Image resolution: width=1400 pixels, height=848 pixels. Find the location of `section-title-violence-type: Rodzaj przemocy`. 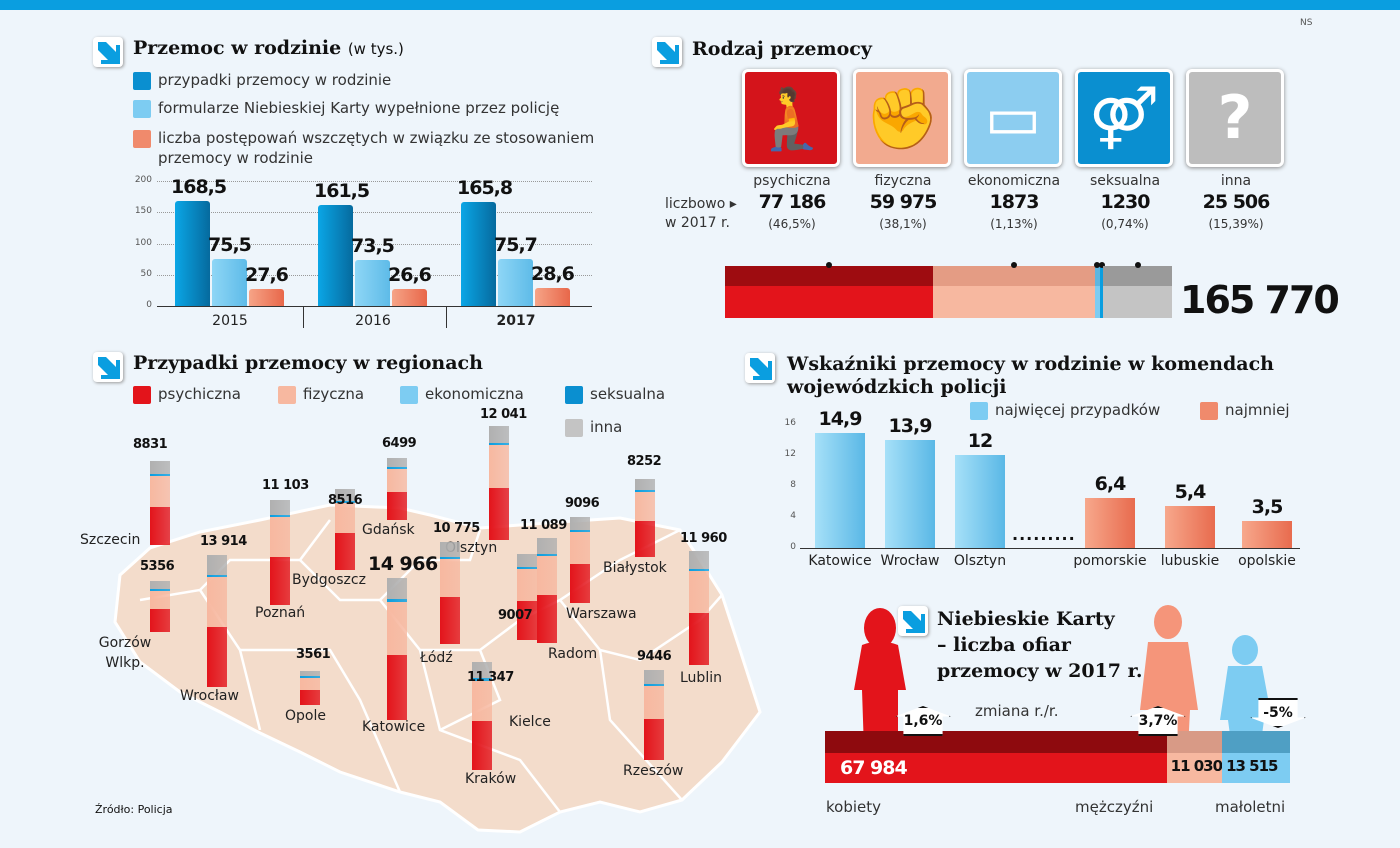

section-title-violence-type: Rodzaj przemocy is located at coordinates (782, 49).